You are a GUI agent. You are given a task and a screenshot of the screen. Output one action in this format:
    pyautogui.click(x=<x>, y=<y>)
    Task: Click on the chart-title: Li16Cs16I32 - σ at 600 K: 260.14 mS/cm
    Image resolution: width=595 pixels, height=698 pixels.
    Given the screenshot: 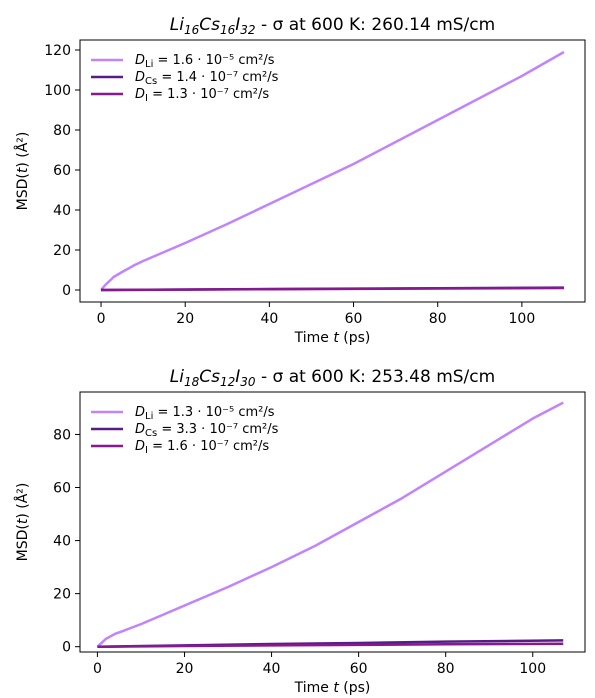 What is the action you would take?
    pyautogui.click(x=332, y=26)
    